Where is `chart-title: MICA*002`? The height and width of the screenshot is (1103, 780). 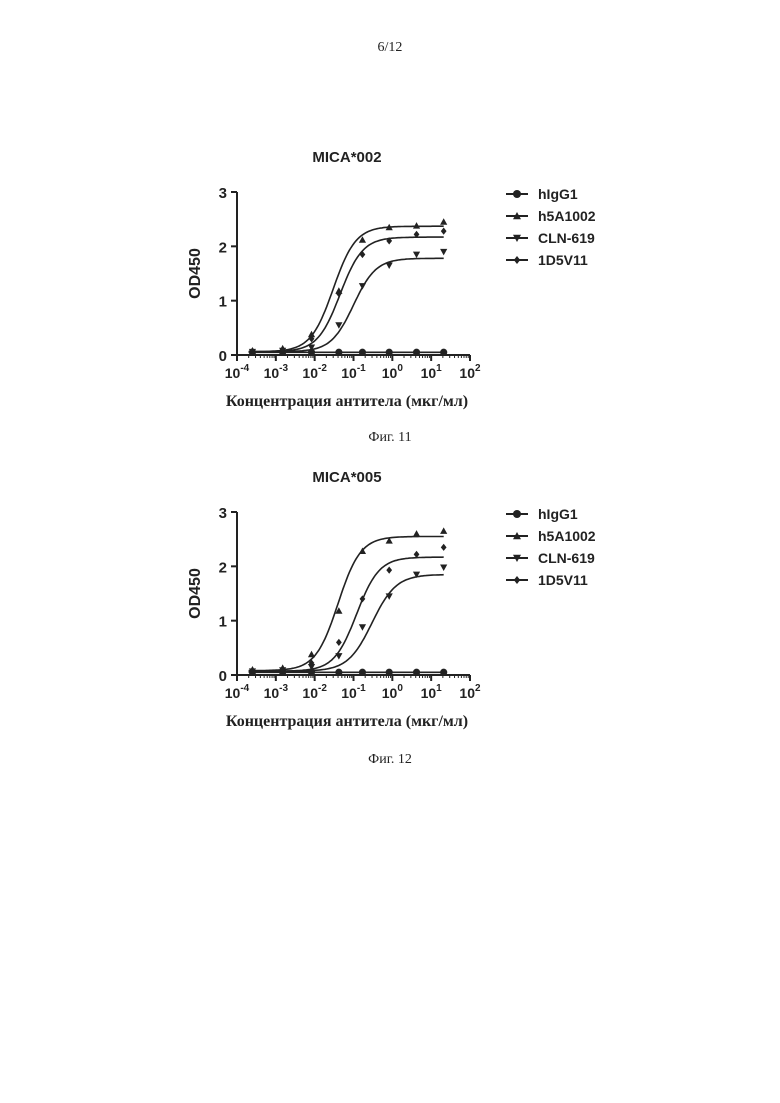
chart-title: MICA*002 is located at coordinates (346, 157).